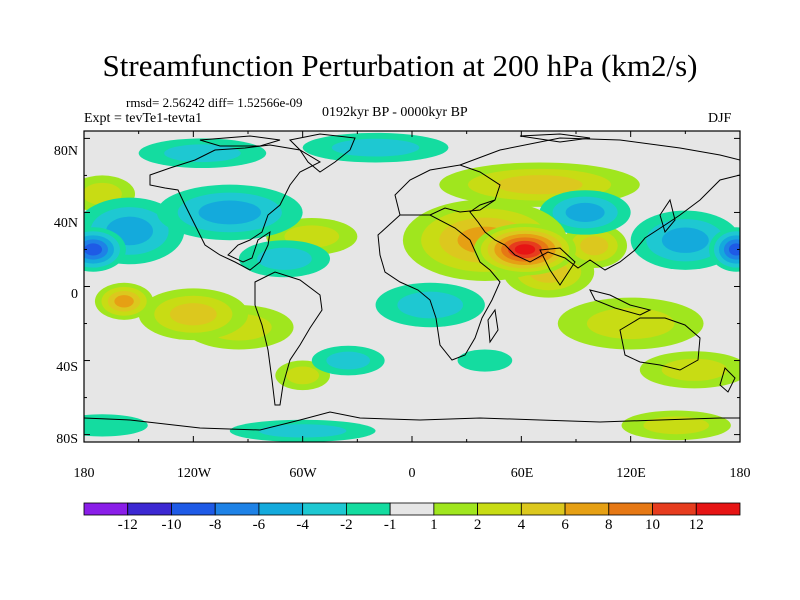  I want to click on coastline-japan, so click(667, 216).